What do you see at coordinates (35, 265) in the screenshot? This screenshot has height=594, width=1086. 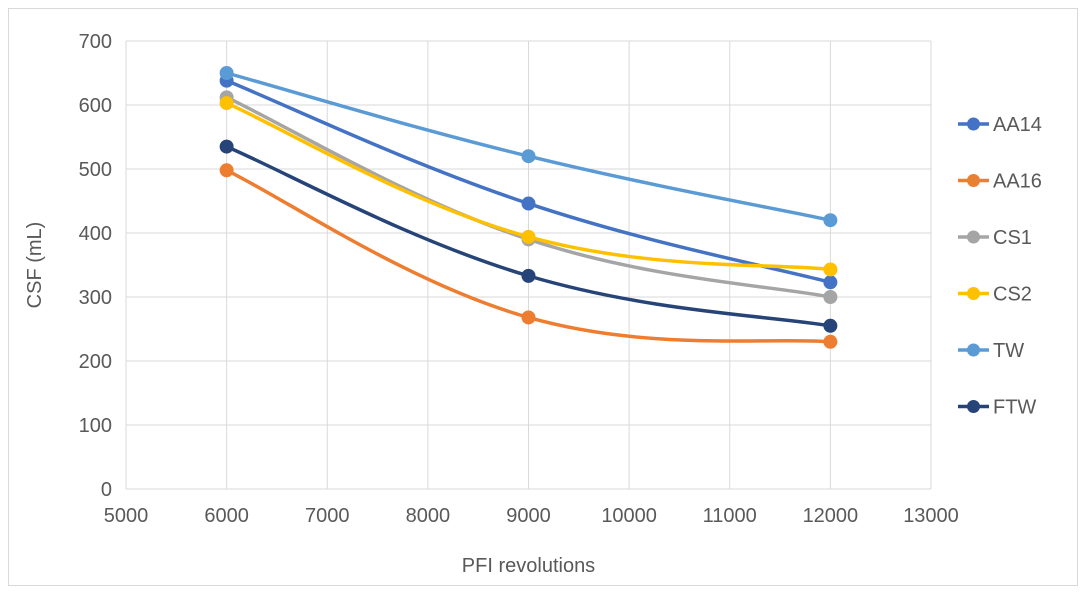 I see `y-axis-title: CSF (mL)` at bounding box center [35, 265].